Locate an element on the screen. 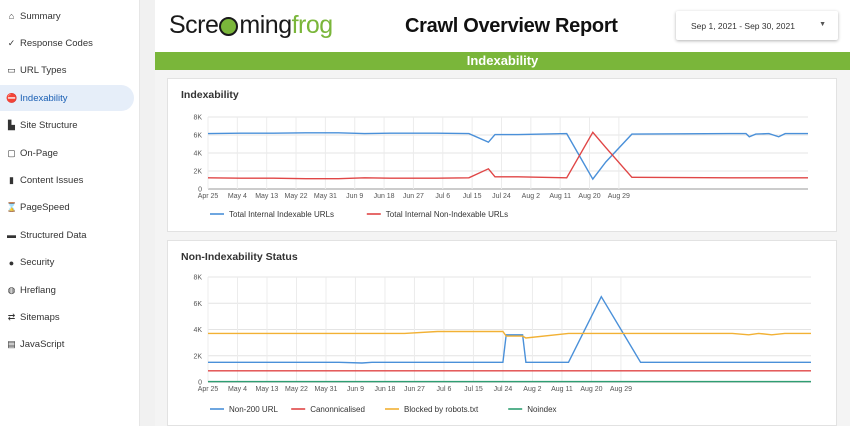 This screenshot has height=426, width=850. sidebar-item-label: JavaScript is located at coordinates (42, 345).